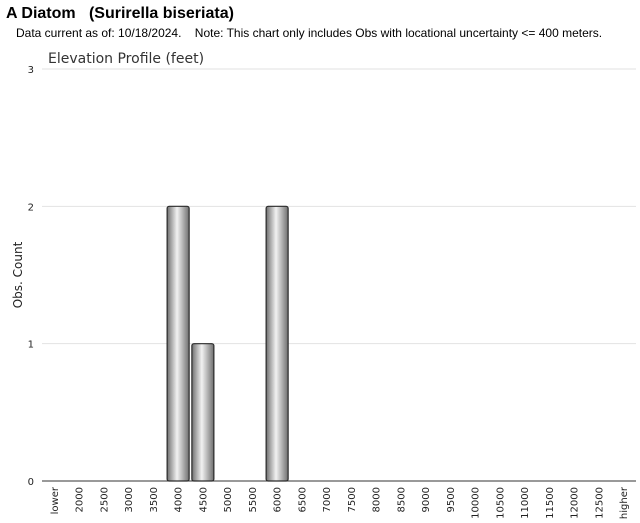 This screenshot has width=640, height=523. What do you see at coordinates (426, 499) in the screenshot?
I see `x-tick-label: 9000` at bounding box center [426, 499].